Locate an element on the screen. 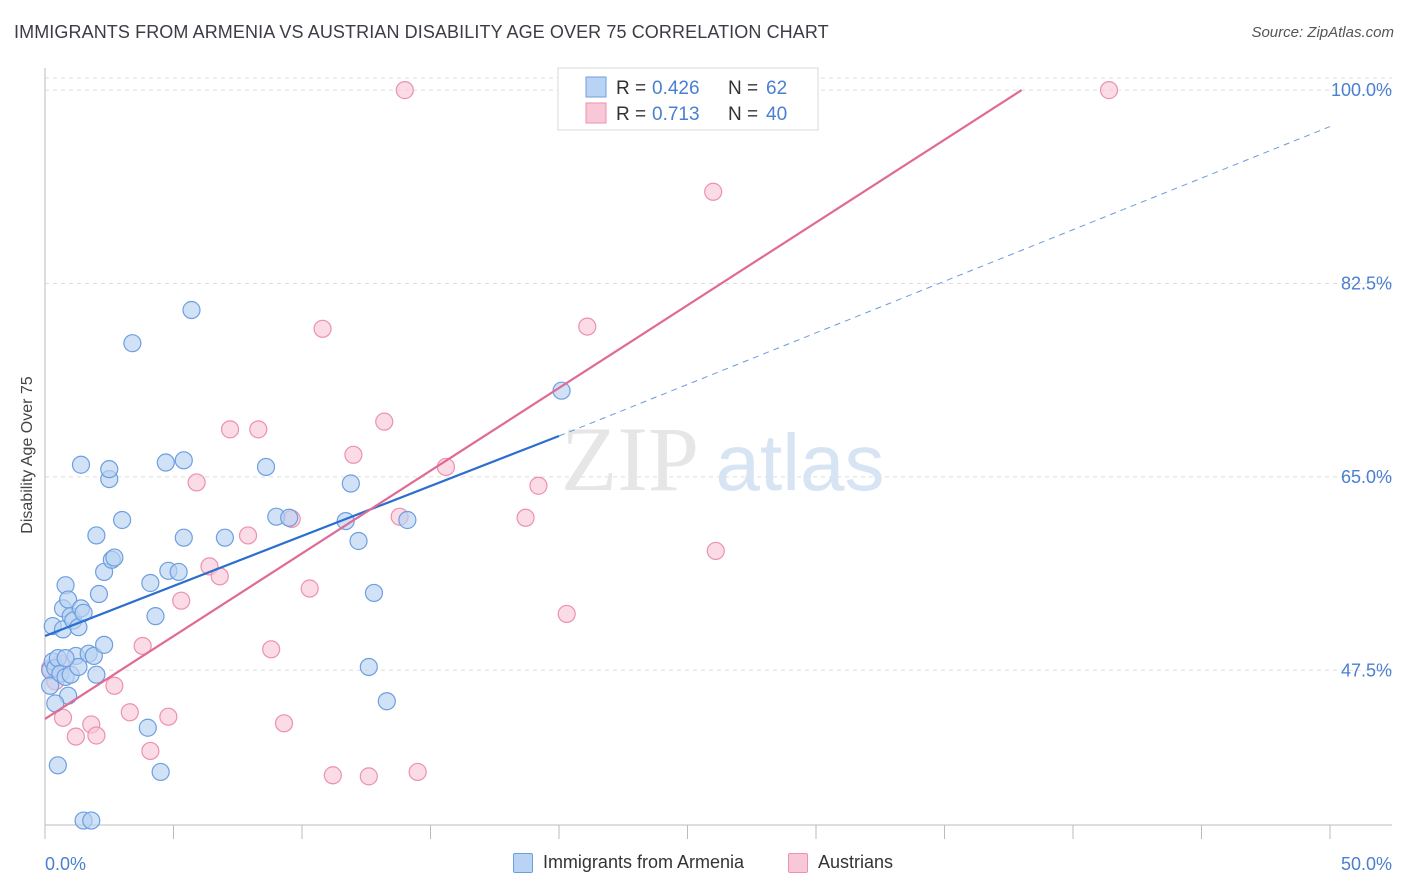 Image resolution: width=1406 pixels, height=892 pixels. x-tick-label: 50.0% is located at coordinates (1366, 864).